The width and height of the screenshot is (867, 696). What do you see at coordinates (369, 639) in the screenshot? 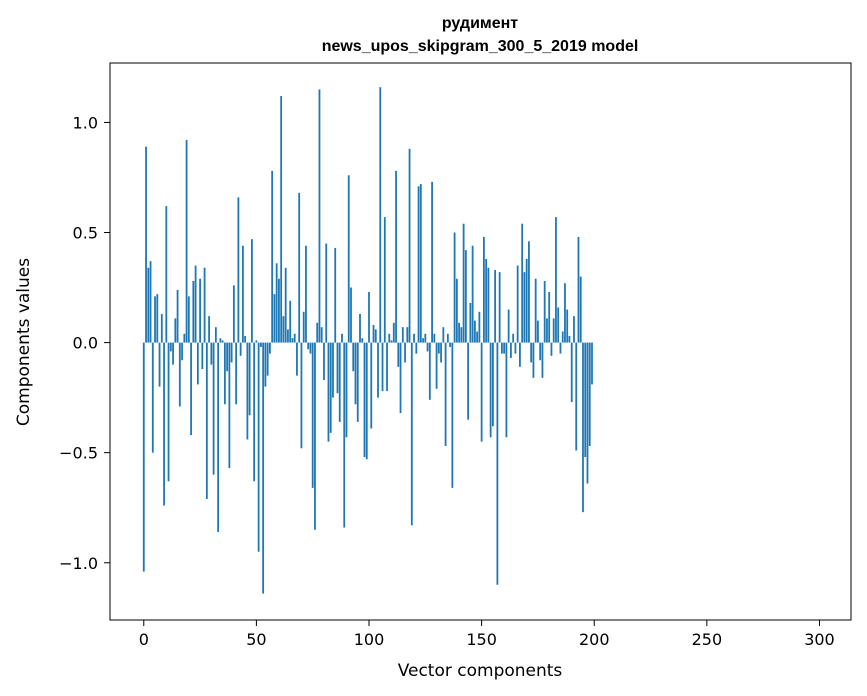
I see `x-tick-label: 100` at bounding box center [369, 639].